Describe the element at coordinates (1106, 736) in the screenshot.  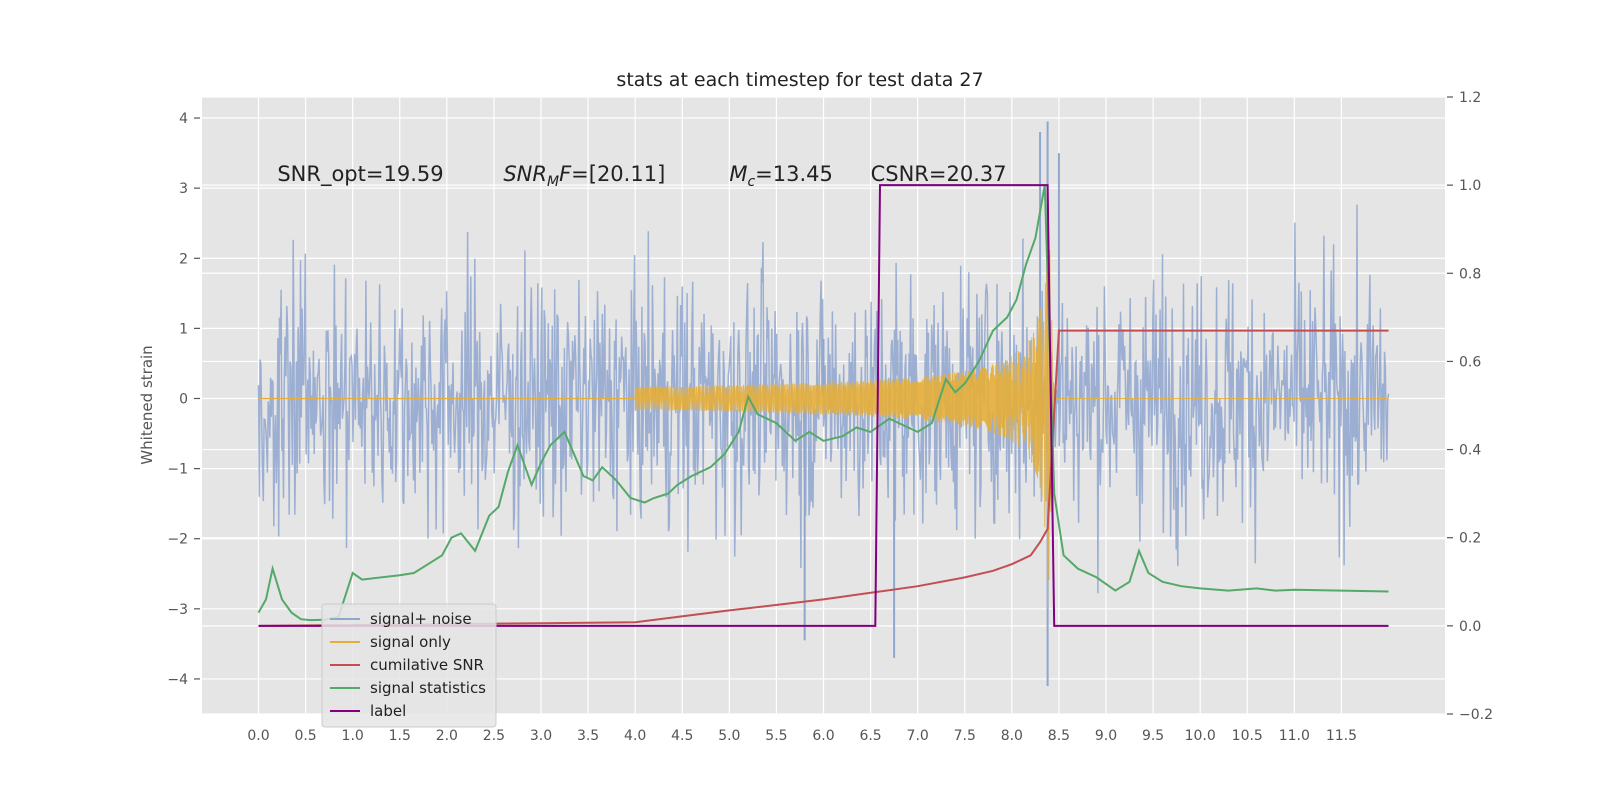
I see `x-tick-label: 9.0` at that location.